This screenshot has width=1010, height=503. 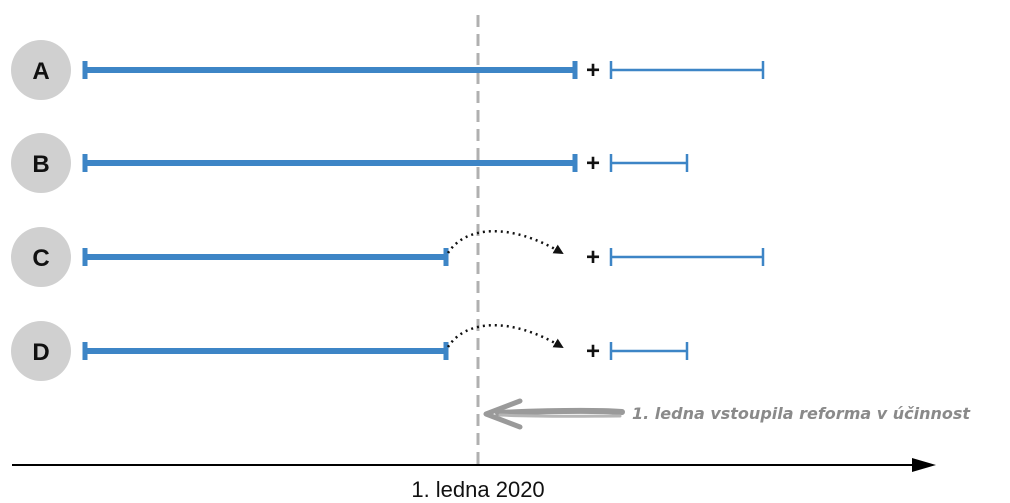 What do you see at coordinates (477, 489) in the screenshot?
I see `axis-date-label: 1. ledna 2020` at bounding box center [477, 489].